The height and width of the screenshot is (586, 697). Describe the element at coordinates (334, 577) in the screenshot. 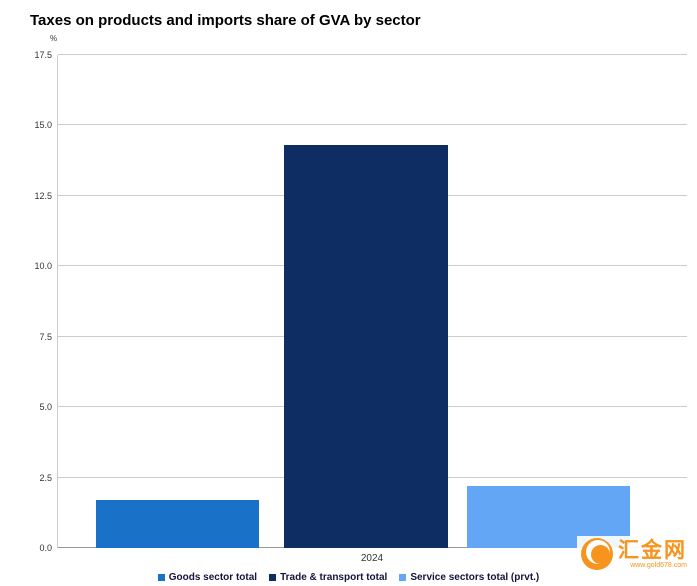

I see `legend-label: Trade & transport total` at that location.